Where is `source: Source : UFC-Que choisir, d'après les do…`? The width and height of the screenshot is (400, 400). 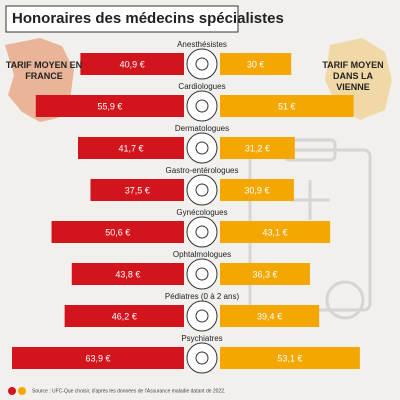 source: Source : UFC-Que choisir, d'après les do… is located at coordinates (128, 391).